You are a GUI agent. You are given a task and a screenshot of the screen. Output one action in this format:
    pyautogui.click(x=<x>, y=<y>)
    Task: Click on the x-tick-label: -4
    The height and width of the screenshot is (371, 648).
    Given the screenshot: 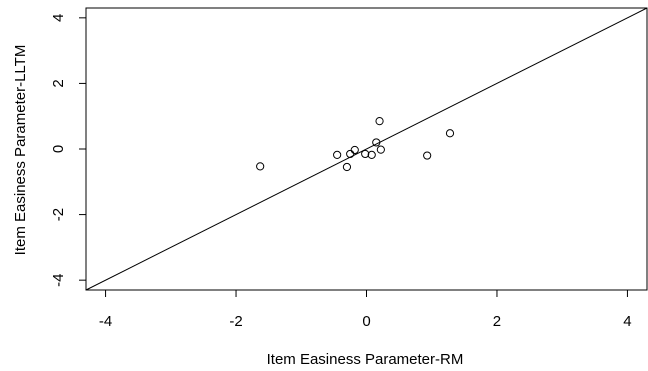 What is the action you would take?
    pyautogui.click(x=105, y=321)
    